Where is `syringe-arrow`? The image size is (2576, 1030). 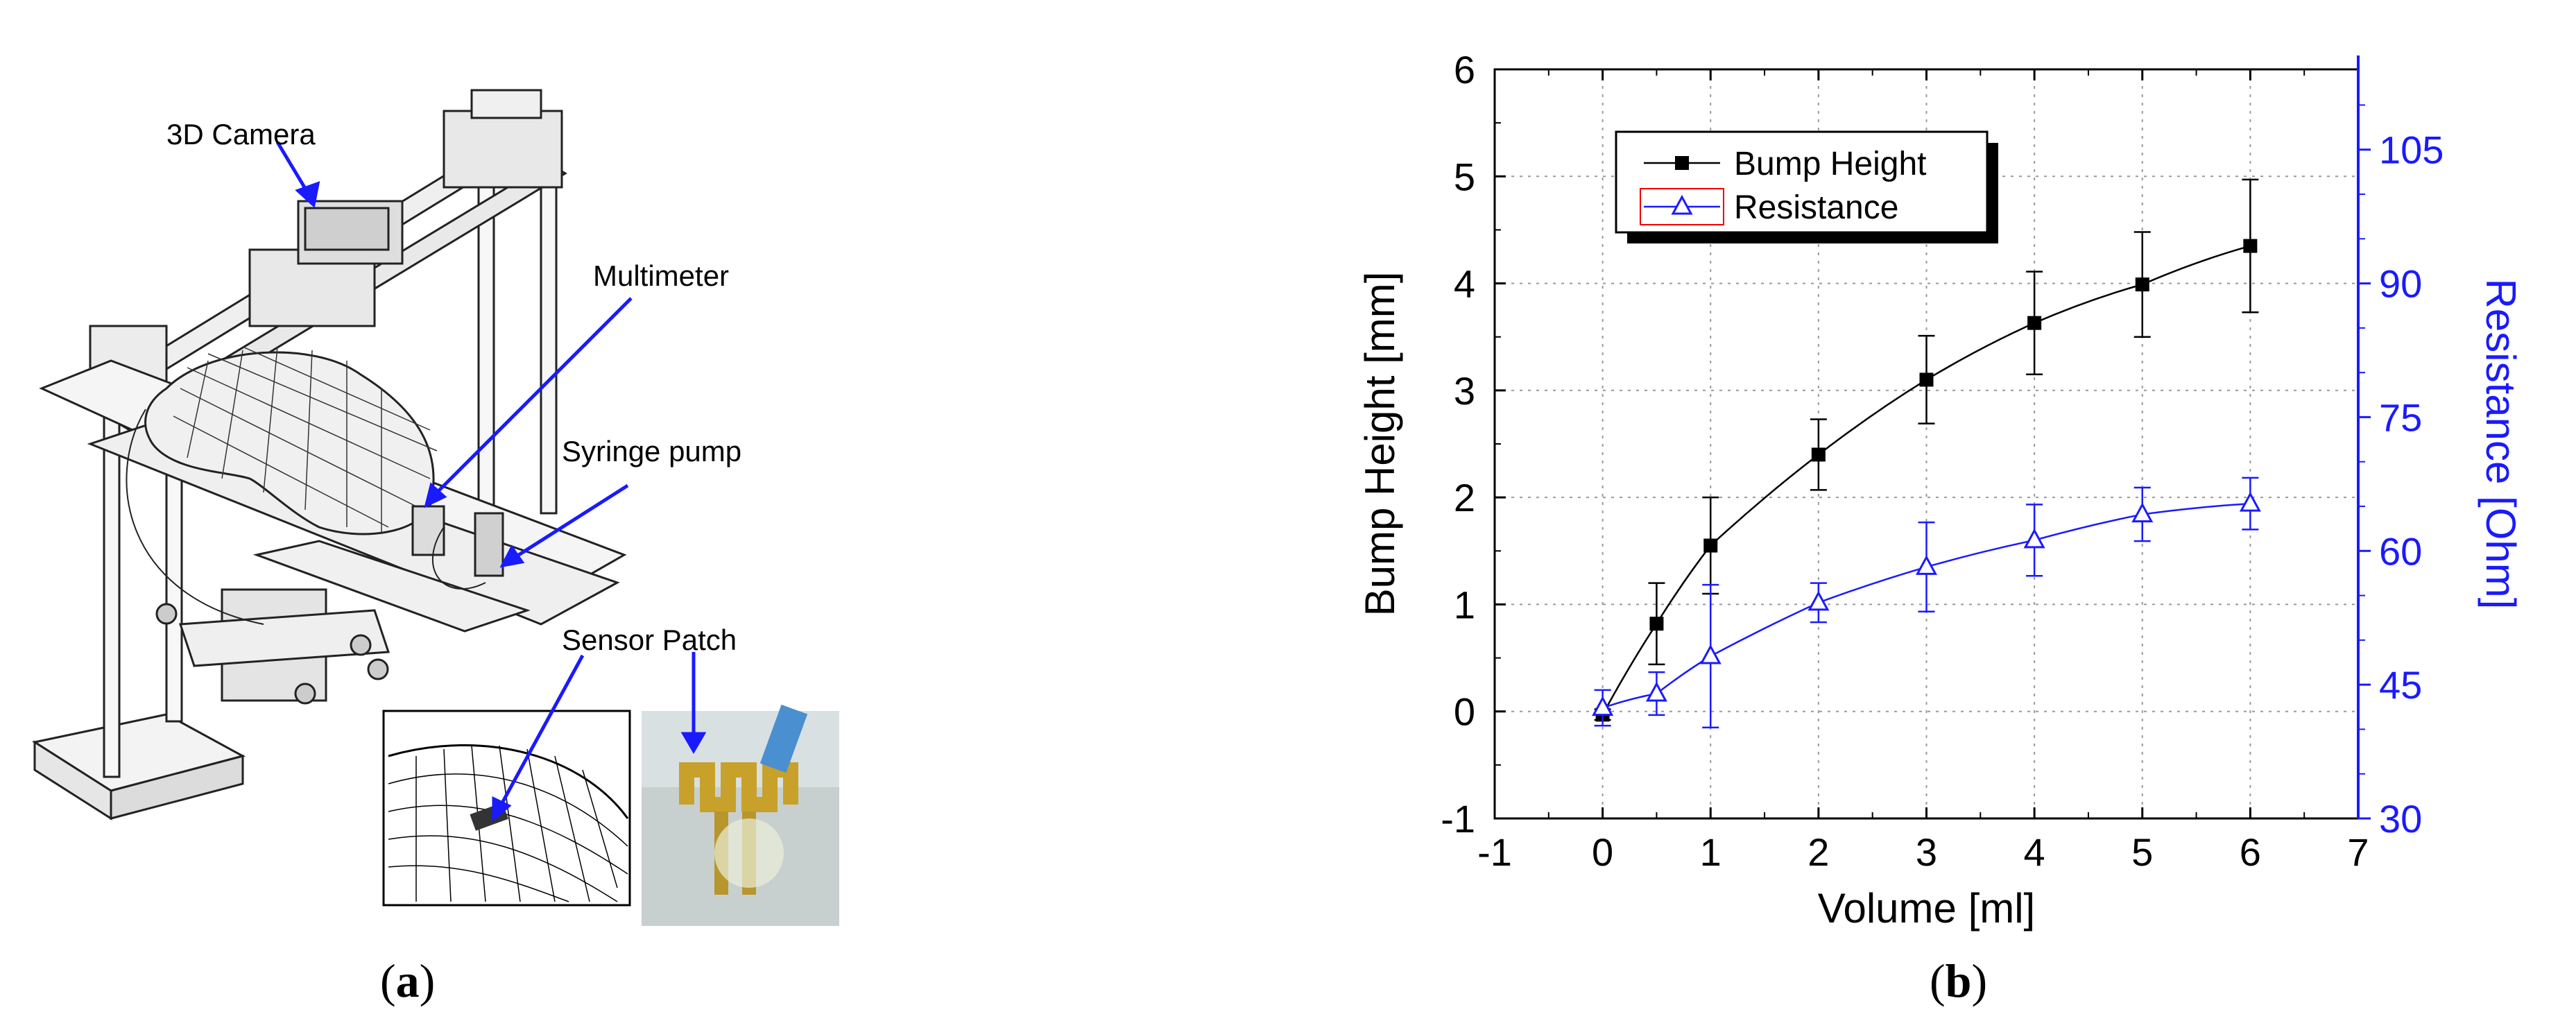 syringe-arrow is located at coordinates (570, 521).